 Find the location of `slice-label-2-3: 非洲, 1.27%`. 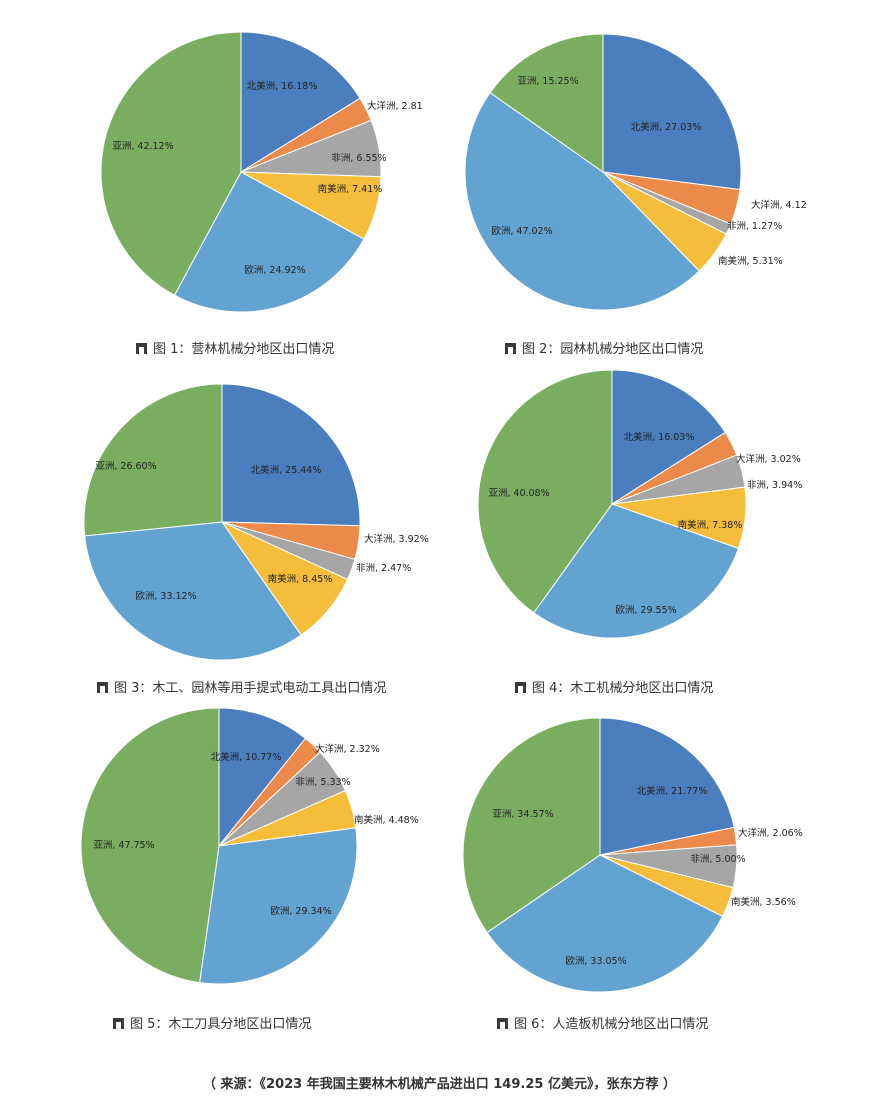

slice-label-2-3: 非洲, 1.27% is located at coordinates (754, 226).